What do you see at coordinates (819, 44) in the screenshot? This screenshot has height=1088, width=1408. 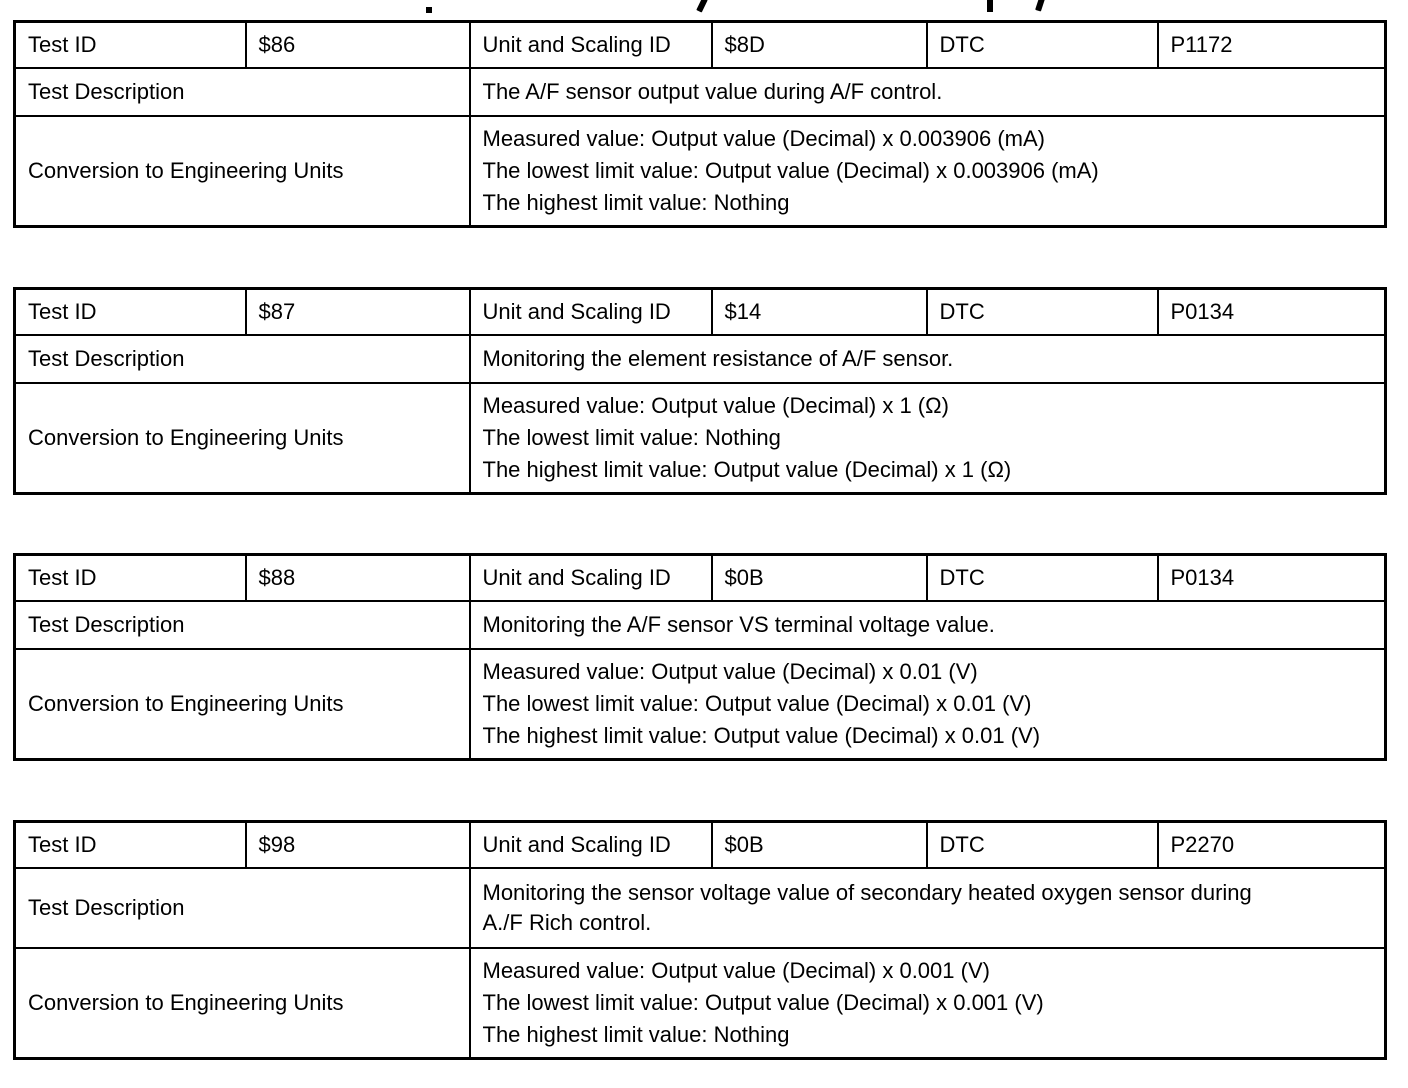 I see `unit-scaling-value: $8D` at bounding box center [819, 44].